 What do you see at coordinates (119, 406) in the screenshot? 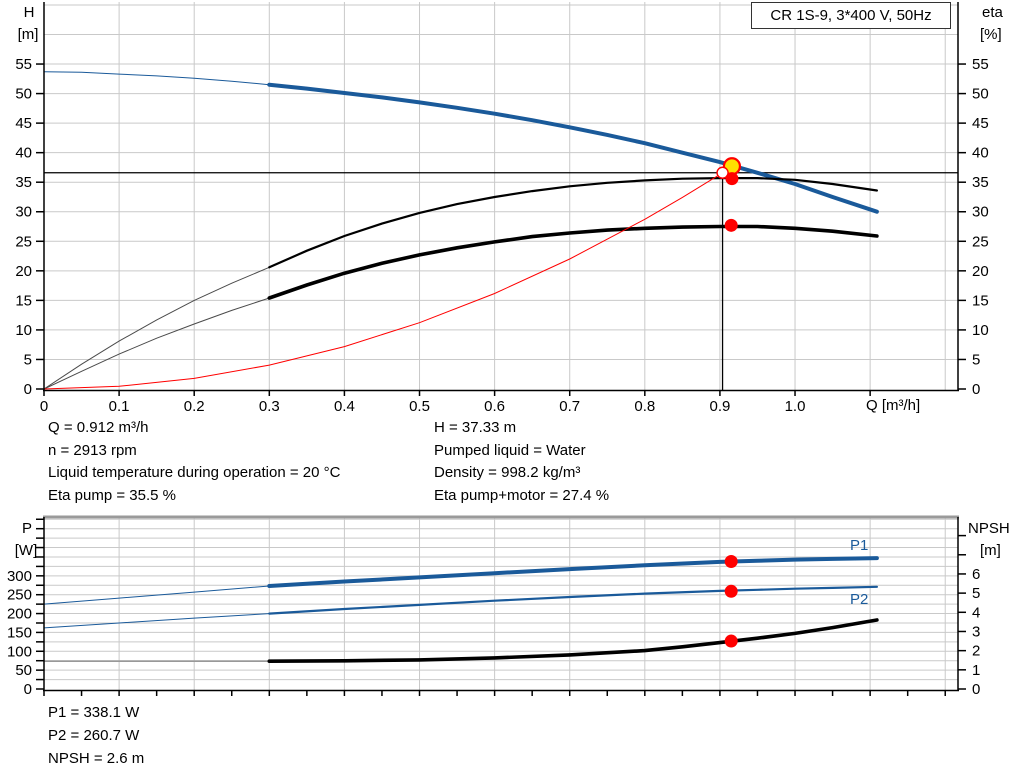
I see `svg-text: 0.1` at bounding box center [119, 406].